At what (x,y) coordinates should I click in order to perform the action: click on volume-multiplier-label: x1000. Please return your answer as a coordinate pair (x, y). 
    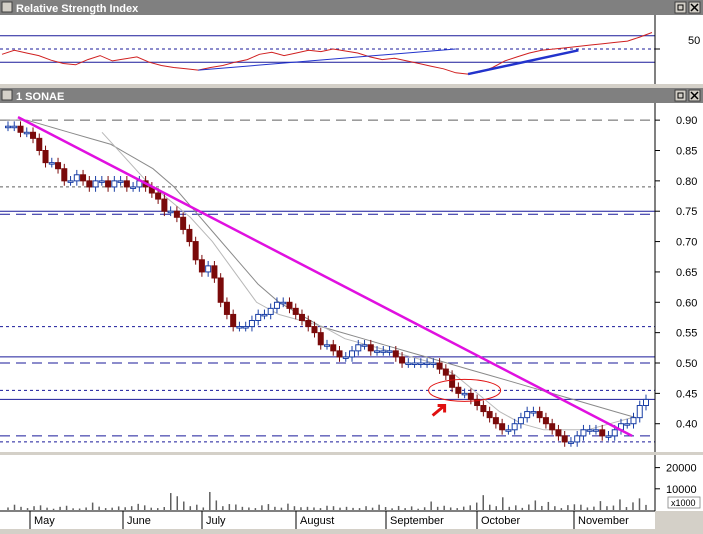
    Looking at the image, I should click on (683, 503).